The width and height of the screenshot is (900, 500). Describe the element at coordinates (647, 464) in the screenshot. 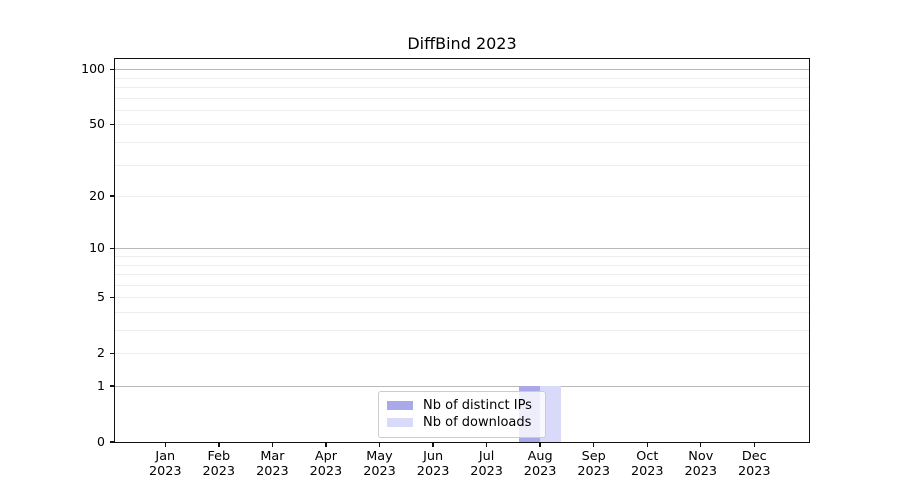

I see `x-tick-label: Oct 2023` at that location.